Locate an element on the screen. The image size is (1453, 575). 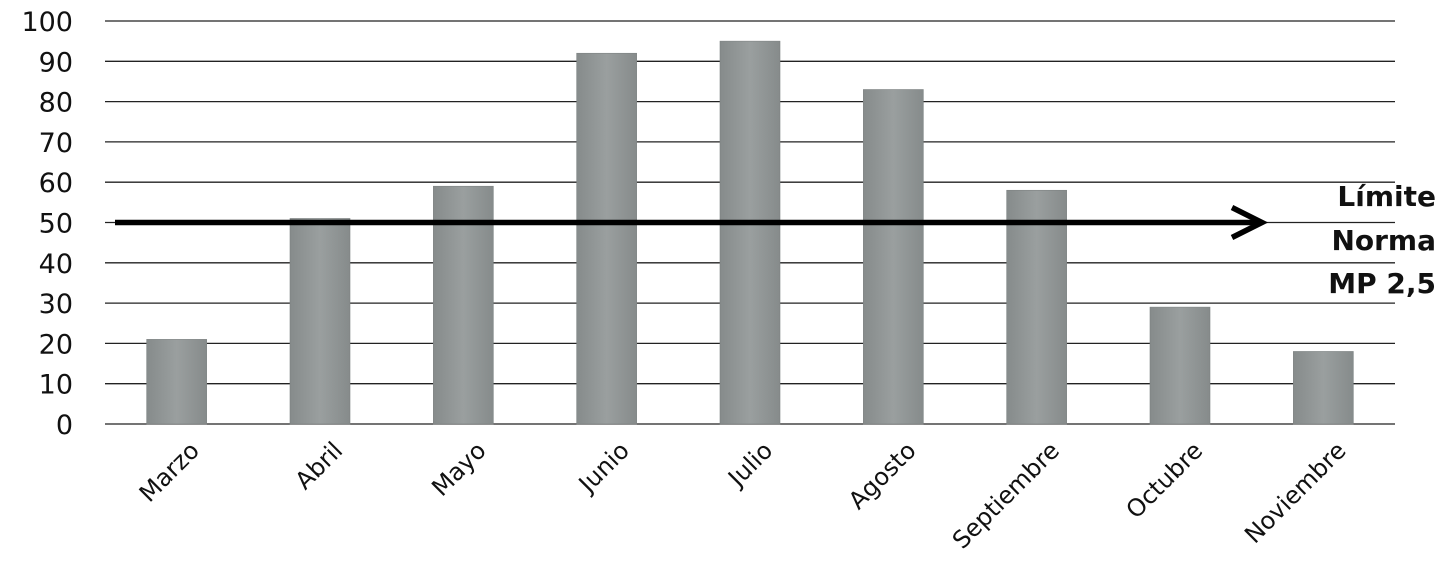
y-tick-label: 40 is located at coordinates (56, 264).